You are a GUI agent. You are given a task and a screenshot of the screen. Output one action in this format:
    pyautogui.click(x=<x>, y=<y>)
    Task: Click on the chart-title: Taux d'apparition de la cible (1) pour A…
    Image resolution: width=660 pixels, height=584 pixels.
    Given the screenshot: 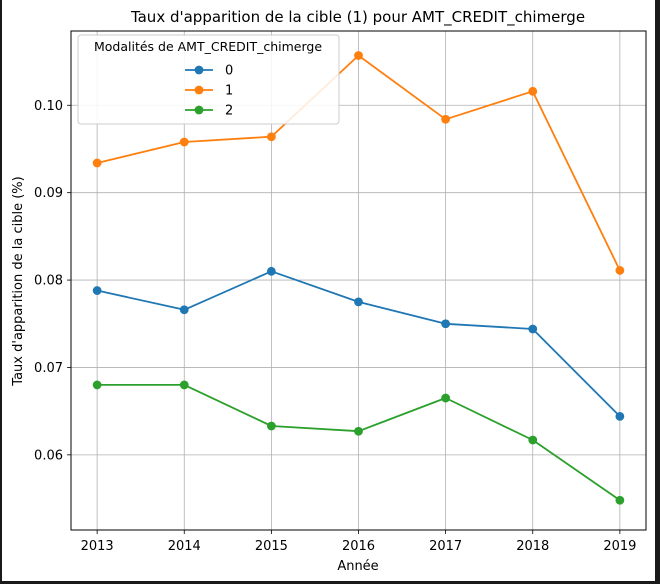 What is the action you would take?
    pyautogui.click(x=357, y=17)
    